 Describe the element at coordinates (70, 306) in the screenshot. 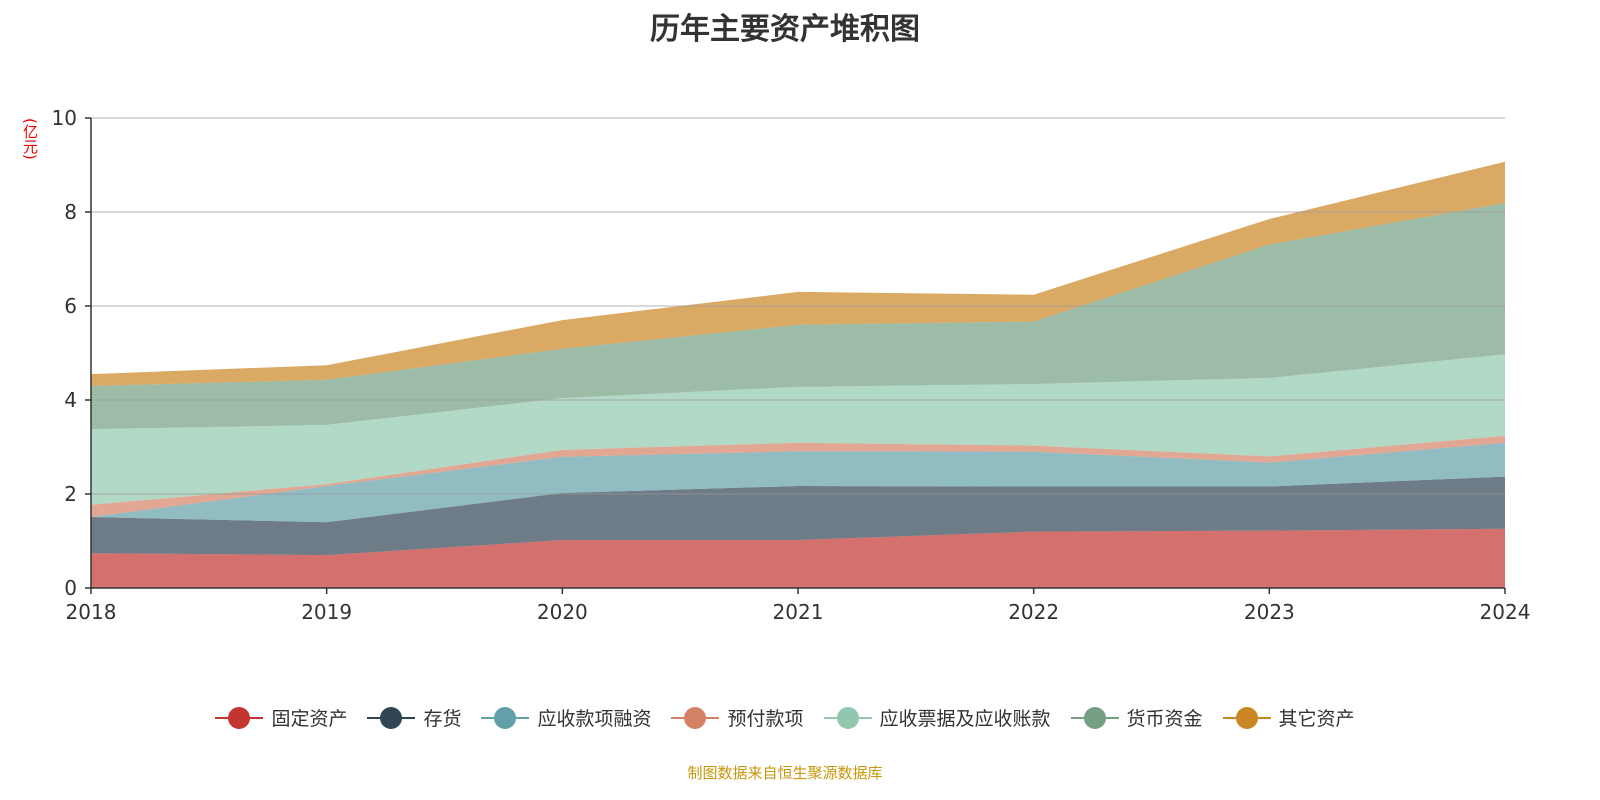

I see `y-tick-label: 6` at that location.